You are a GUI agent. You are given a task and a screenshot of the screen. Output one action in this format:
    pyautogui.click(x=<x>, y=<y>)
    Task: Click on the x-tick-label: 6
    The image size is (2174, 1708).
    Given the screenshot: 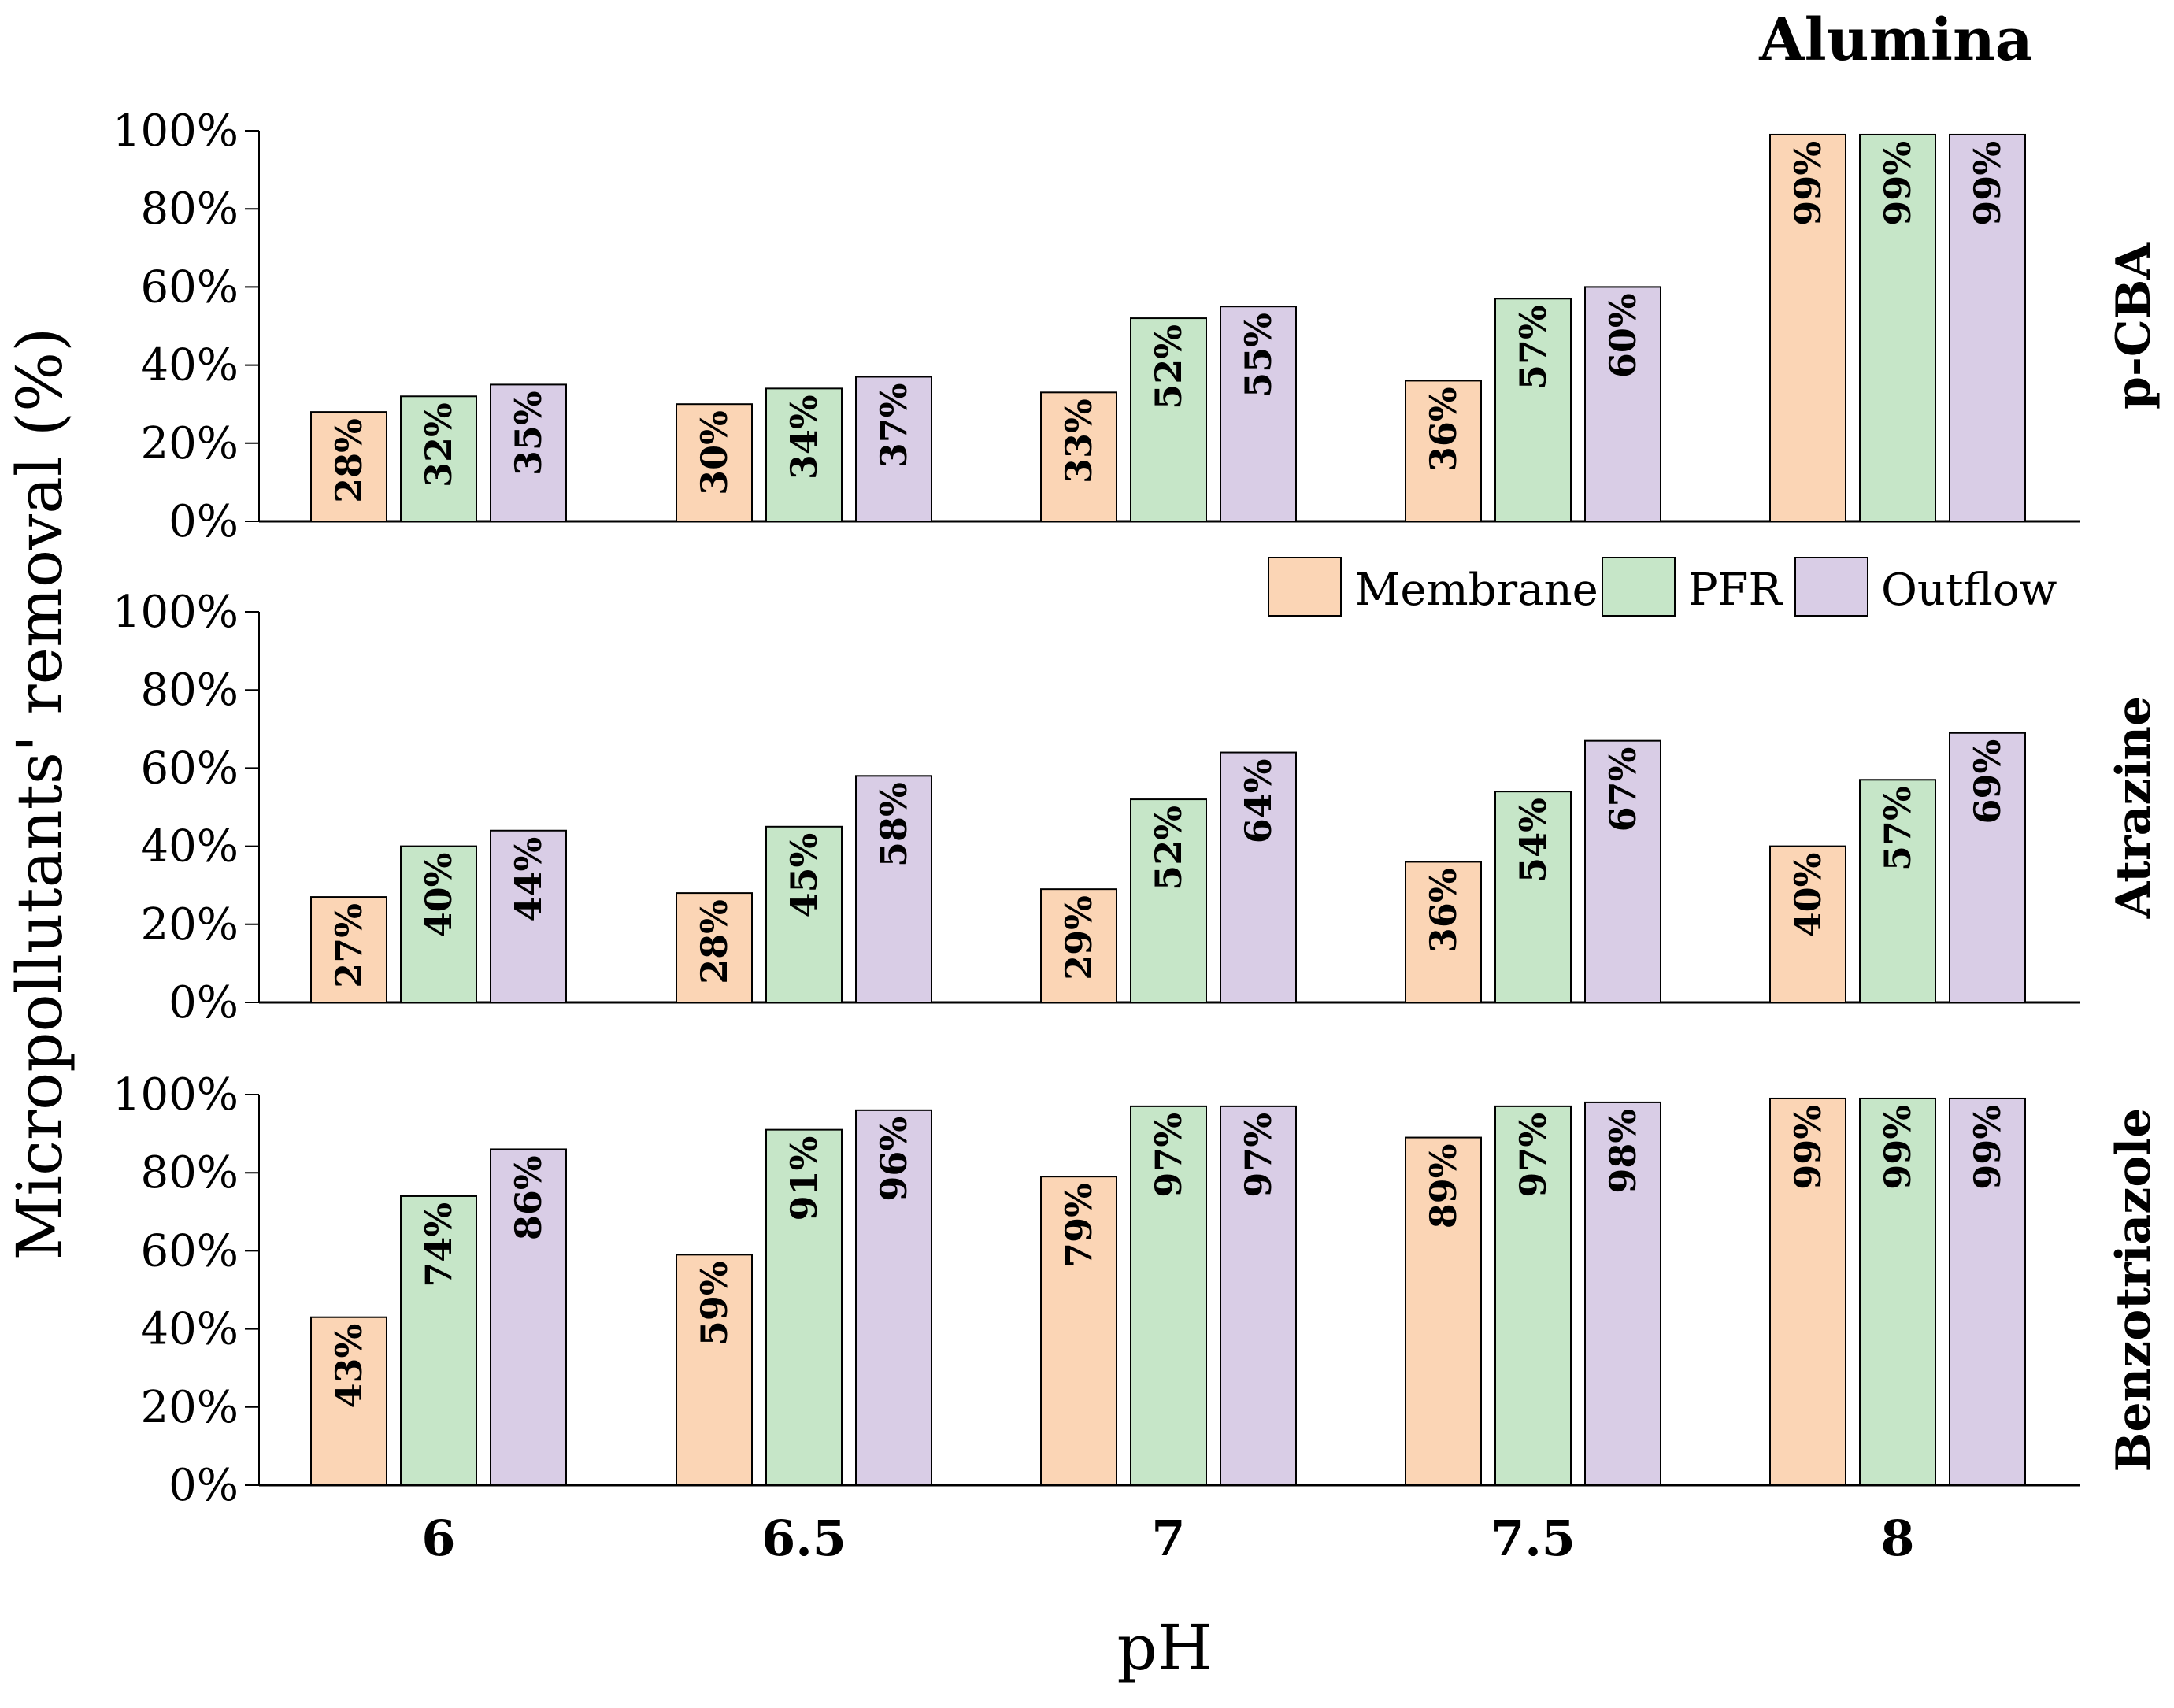 What is the action you would take?
    pyautogui.click(x=438, y=1538)
    